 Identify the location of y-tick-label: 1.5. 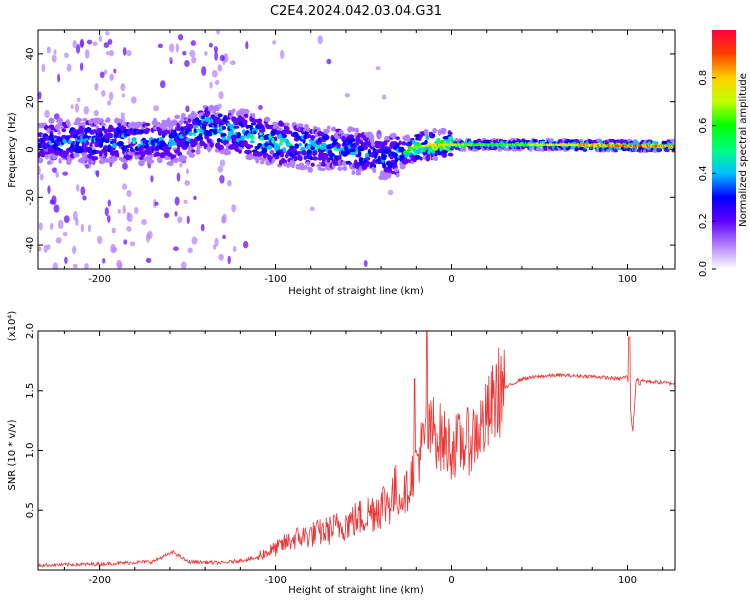
(30, 391).